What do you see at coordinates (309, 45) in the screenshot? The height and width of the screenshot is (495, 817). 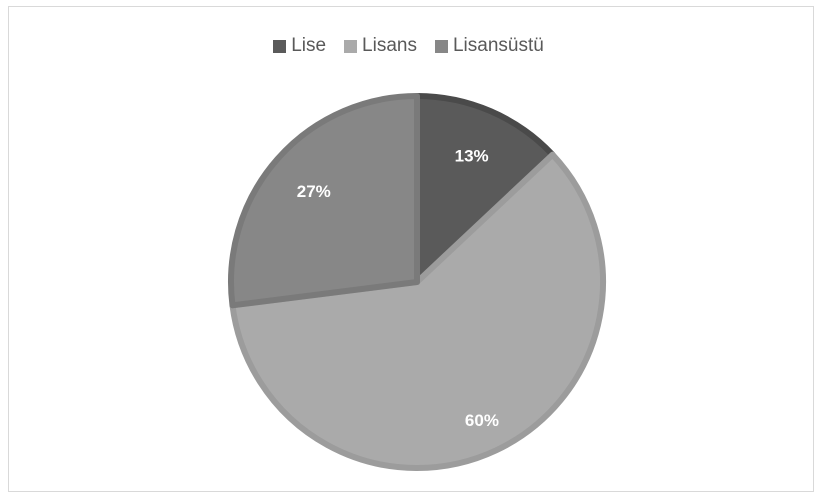 I see `legend-label-lise: Lise` at bounding box center [309, 45].